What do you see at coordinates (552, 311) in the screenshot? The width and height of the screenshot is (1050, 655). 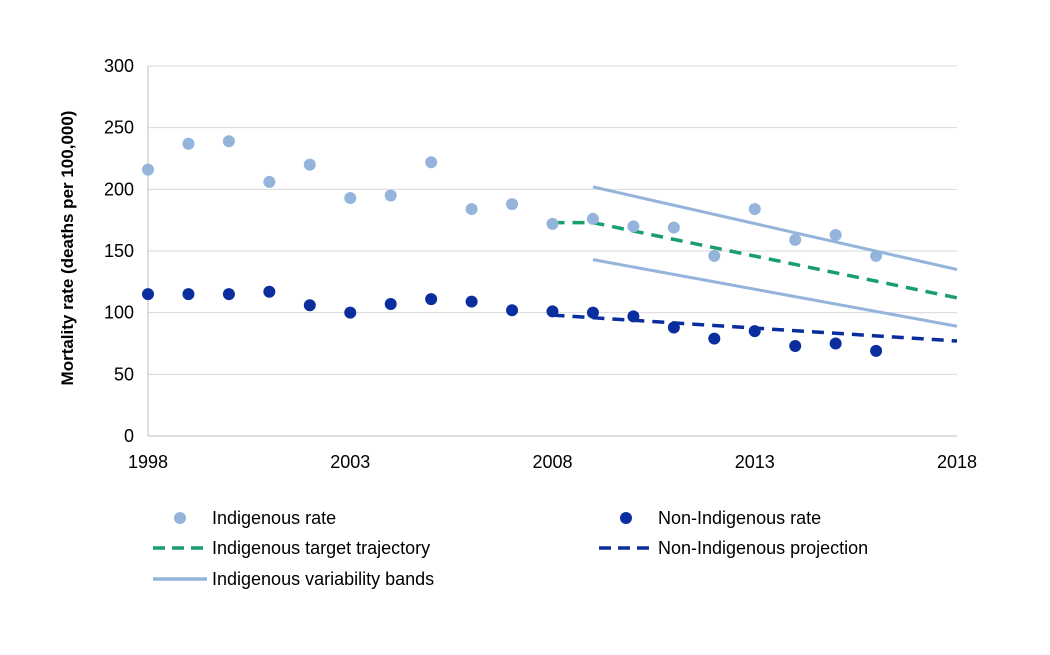 I see `series-1-point-2008` at bounding box center [552, 311].